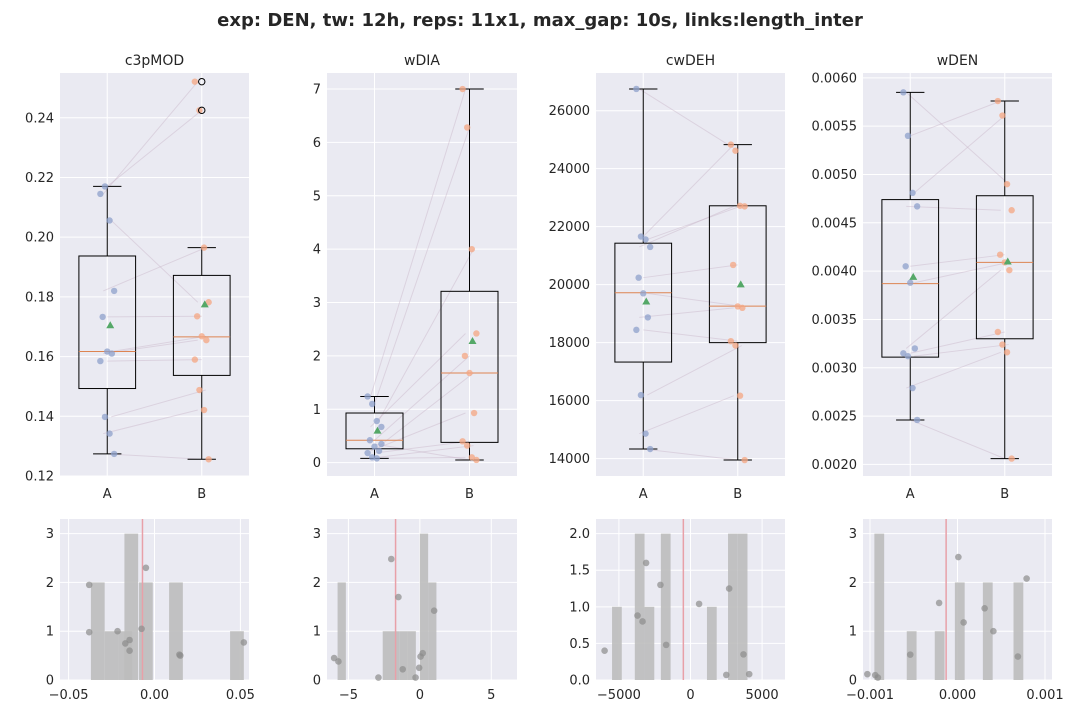 This screenshot has height=720, width=1080. I want to click on y-tick-label: 0.0025, so click(835, 417).